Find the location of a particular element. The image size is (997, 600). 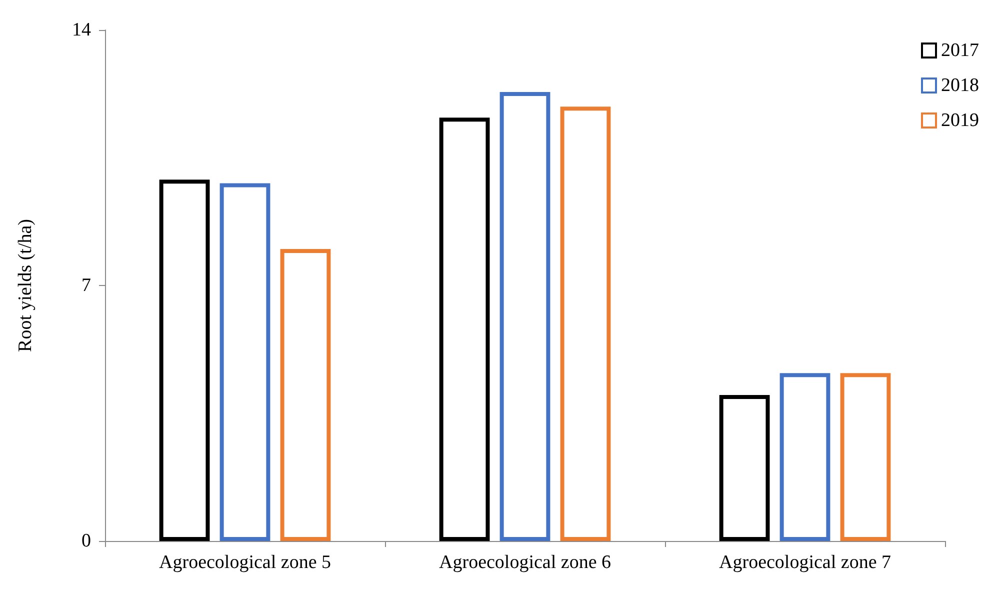

y-tick-label: 14 is located at coordinates (82, 30).